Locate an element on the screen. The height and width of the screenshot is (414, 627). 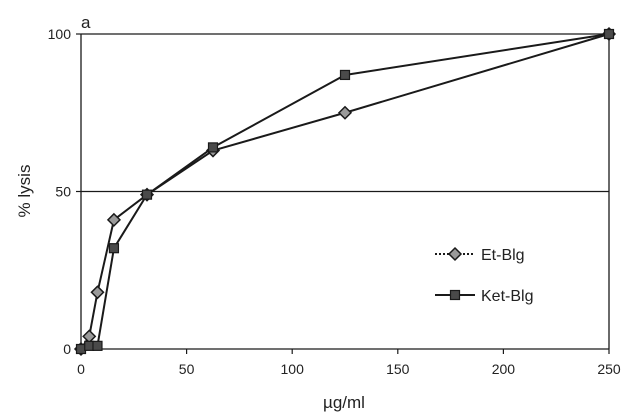
panel-label: a is located at coordinates (86, 22).